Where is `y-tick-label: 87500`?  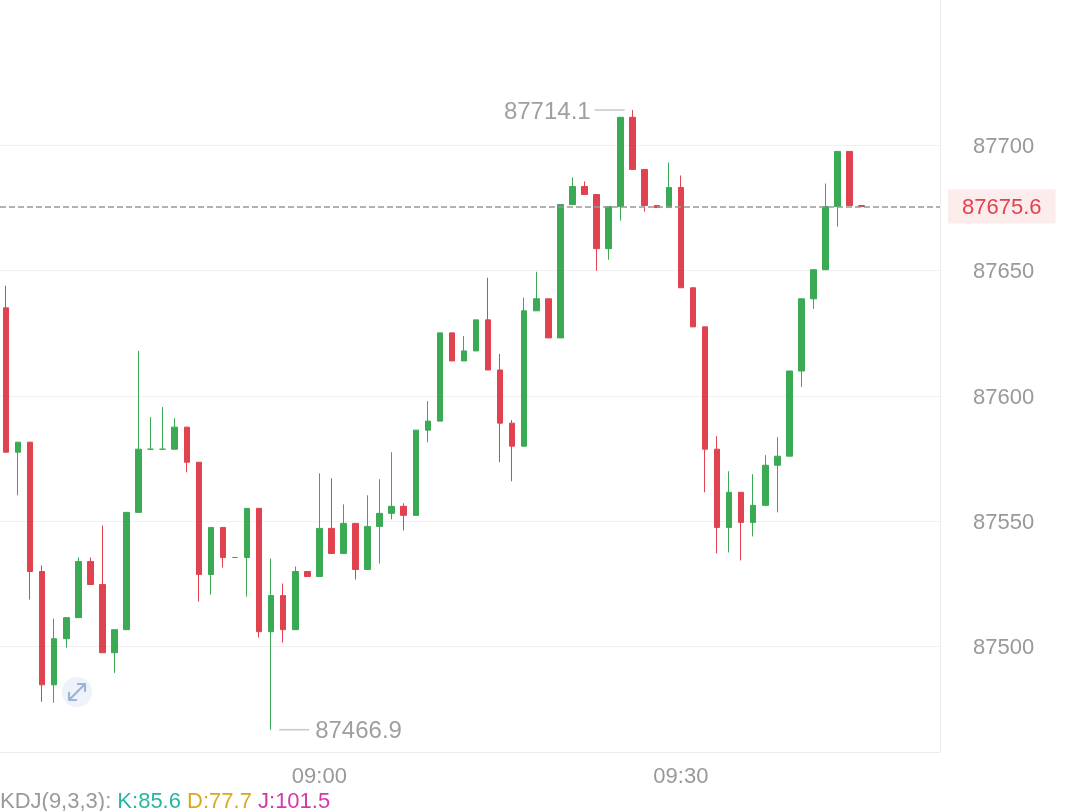 y-tick-label: 87500 is located at coordinates (1004, 647).